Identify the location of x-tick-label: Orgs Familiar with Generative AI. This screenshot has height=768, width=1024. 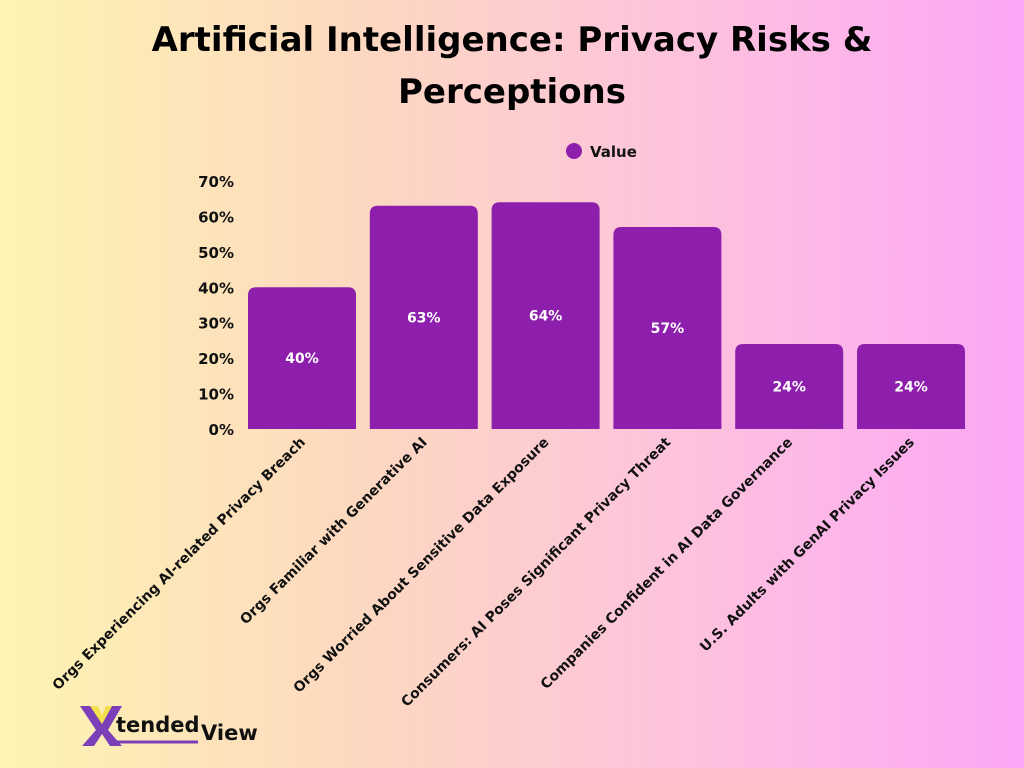
(333, 531).